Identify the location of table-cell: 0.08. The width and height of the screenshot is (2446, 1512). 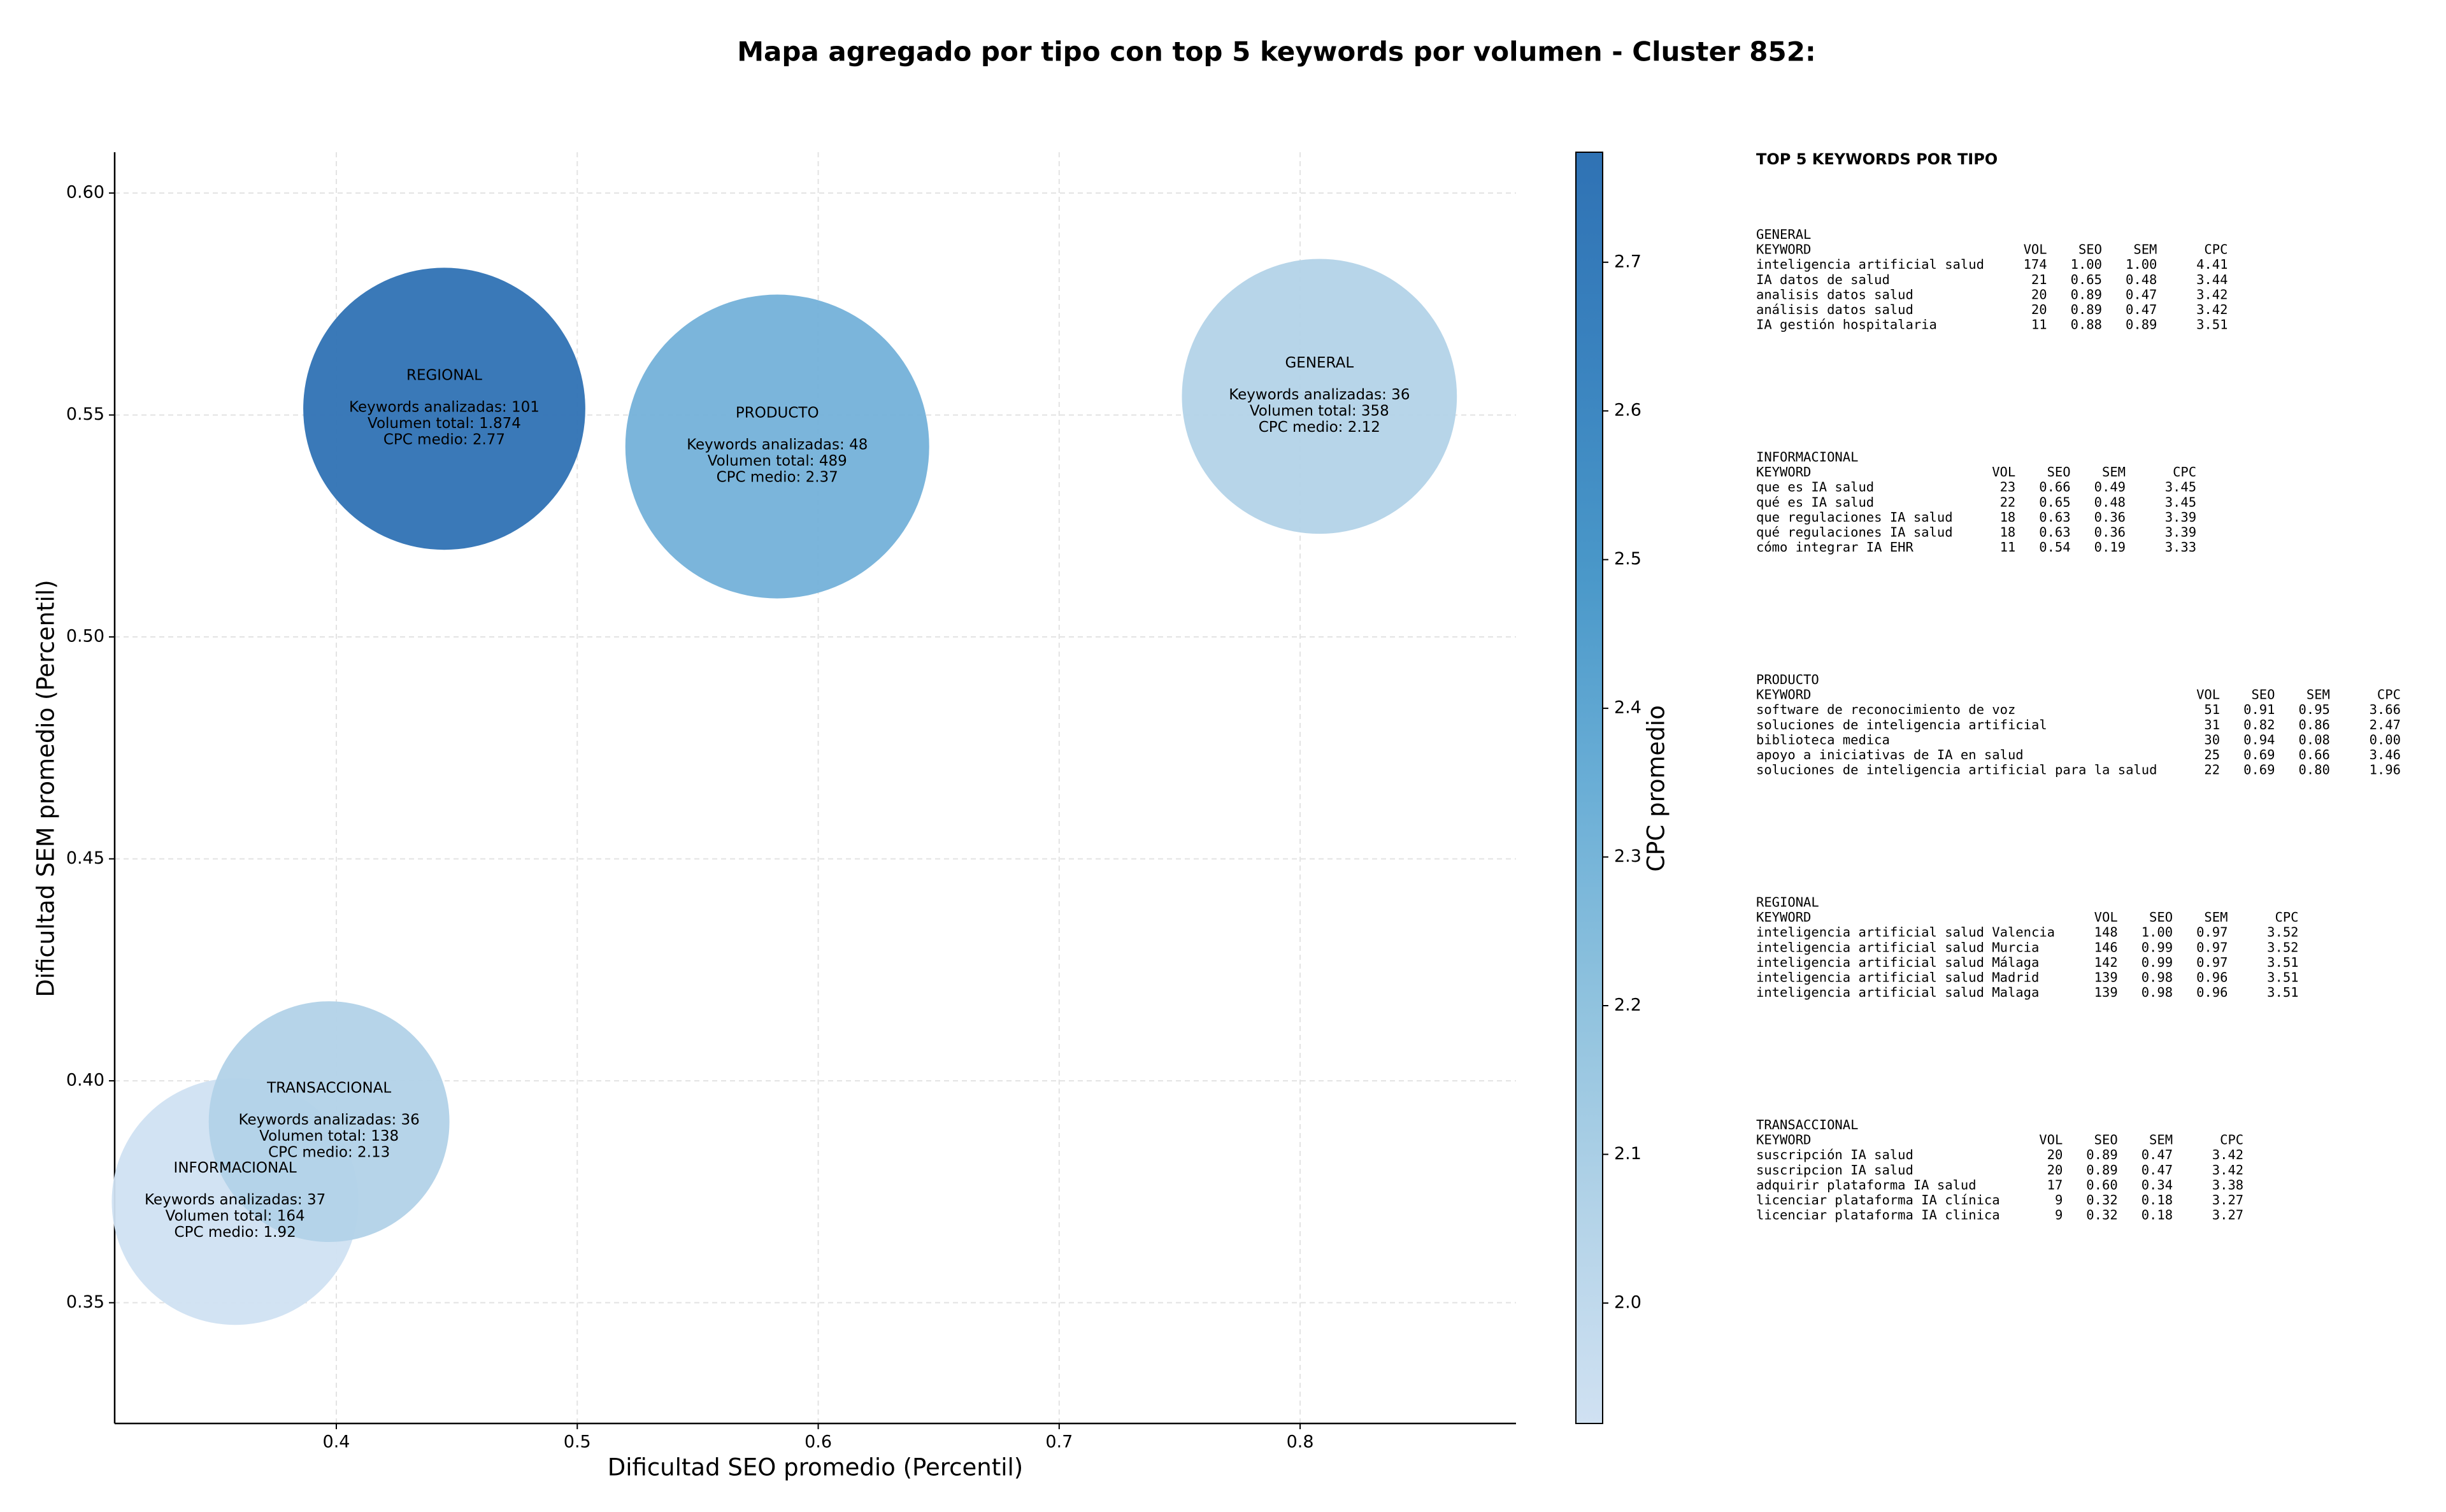
(2314, 739).